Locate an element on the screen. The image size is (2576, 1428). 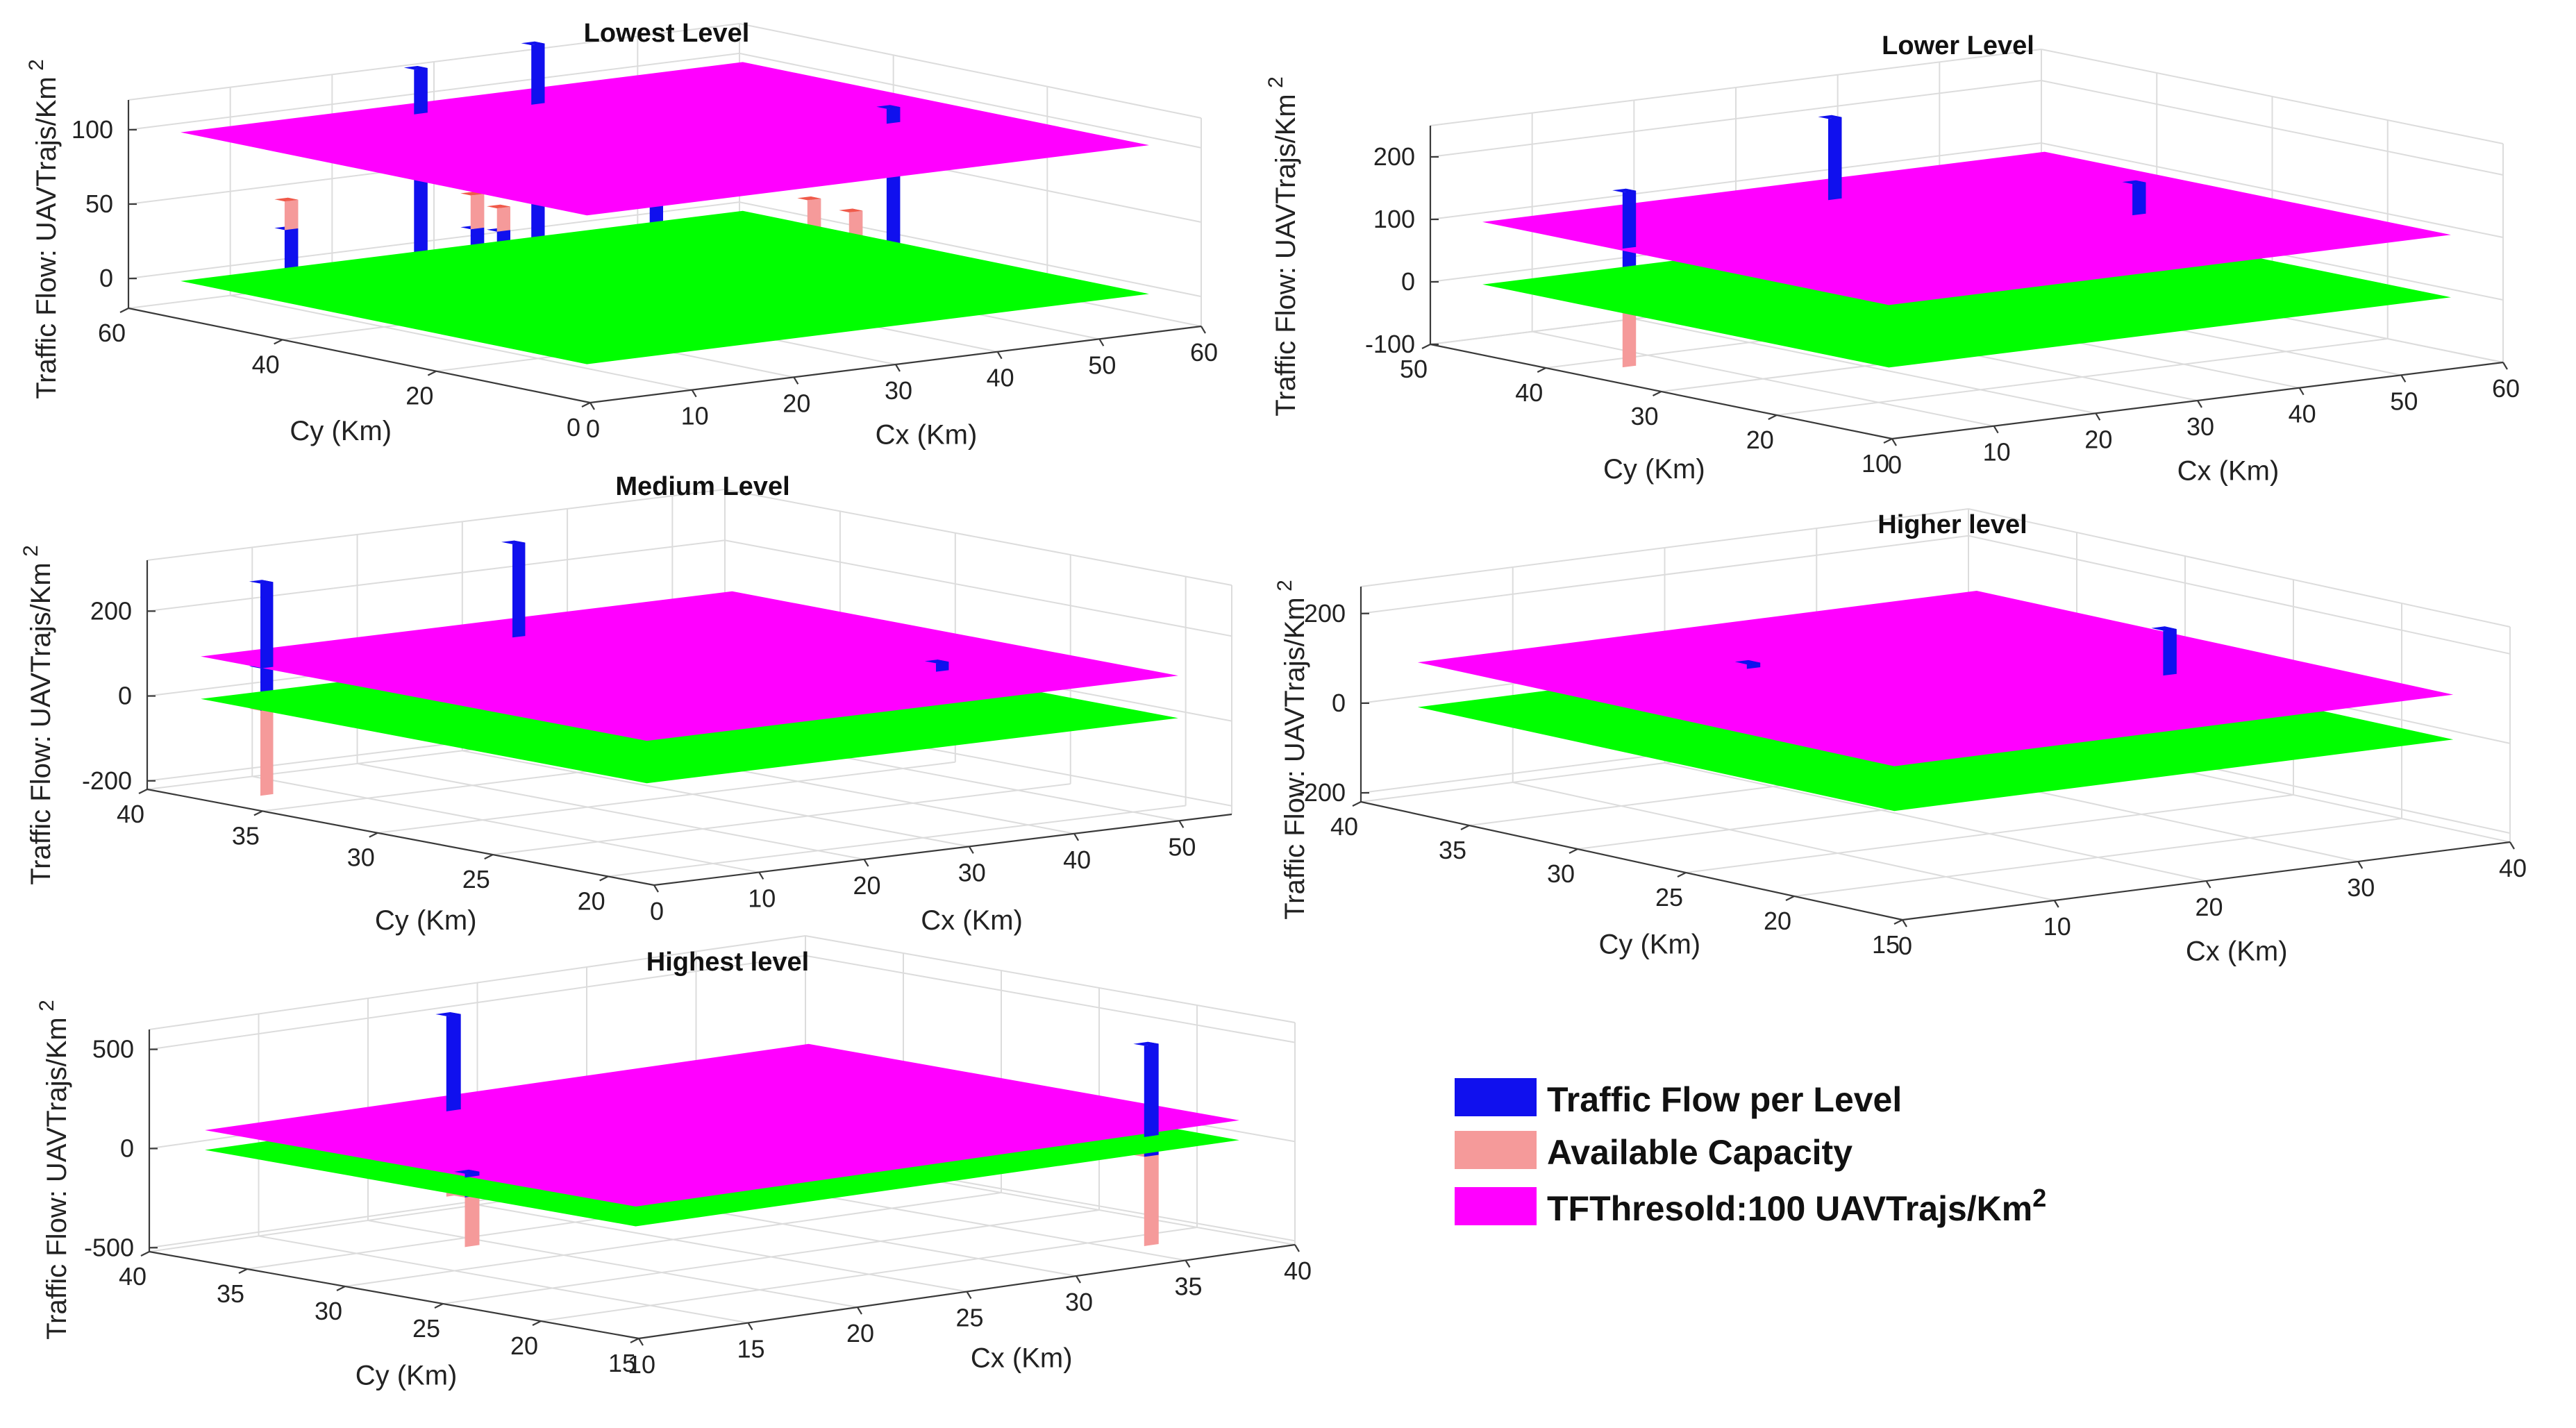
x-tick-label: 15 is located at coordinates (750, 1349).